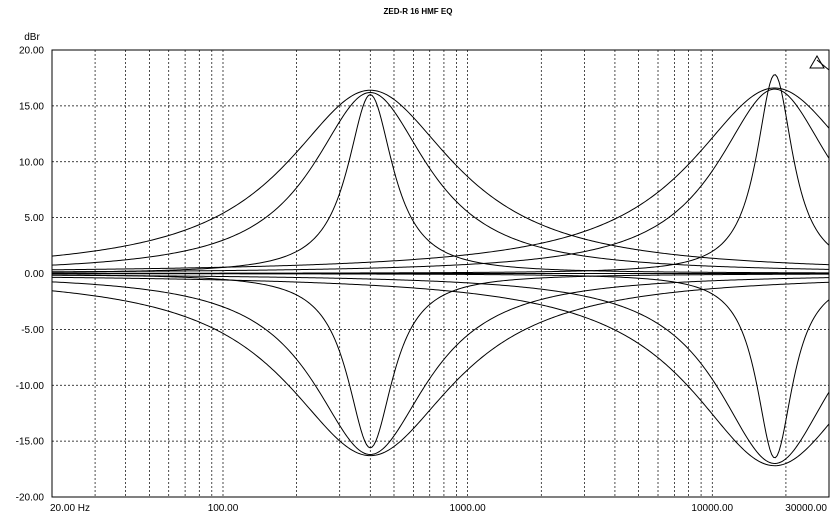  What do you see at coordinates (806, 508) in the screenshot?
I see `x-tick-label: 30000.00` at bounding box center [806, 508].